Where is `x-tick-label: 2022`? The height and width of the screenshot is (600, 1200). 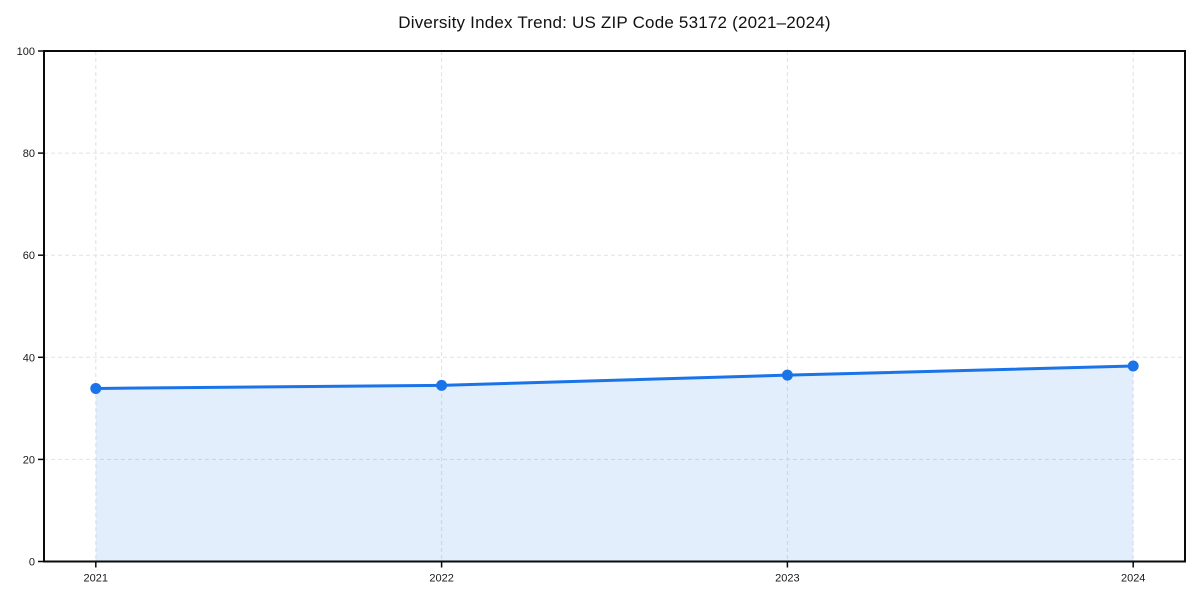 x-tick-label: 2022 is located at coordinates (441, 579).